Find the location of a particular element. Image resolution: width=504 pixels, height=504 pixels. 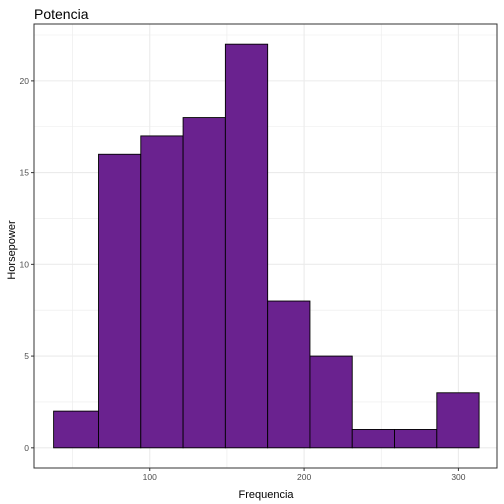

y-axis-title: Horsepower is located at coordinates (12, 250).